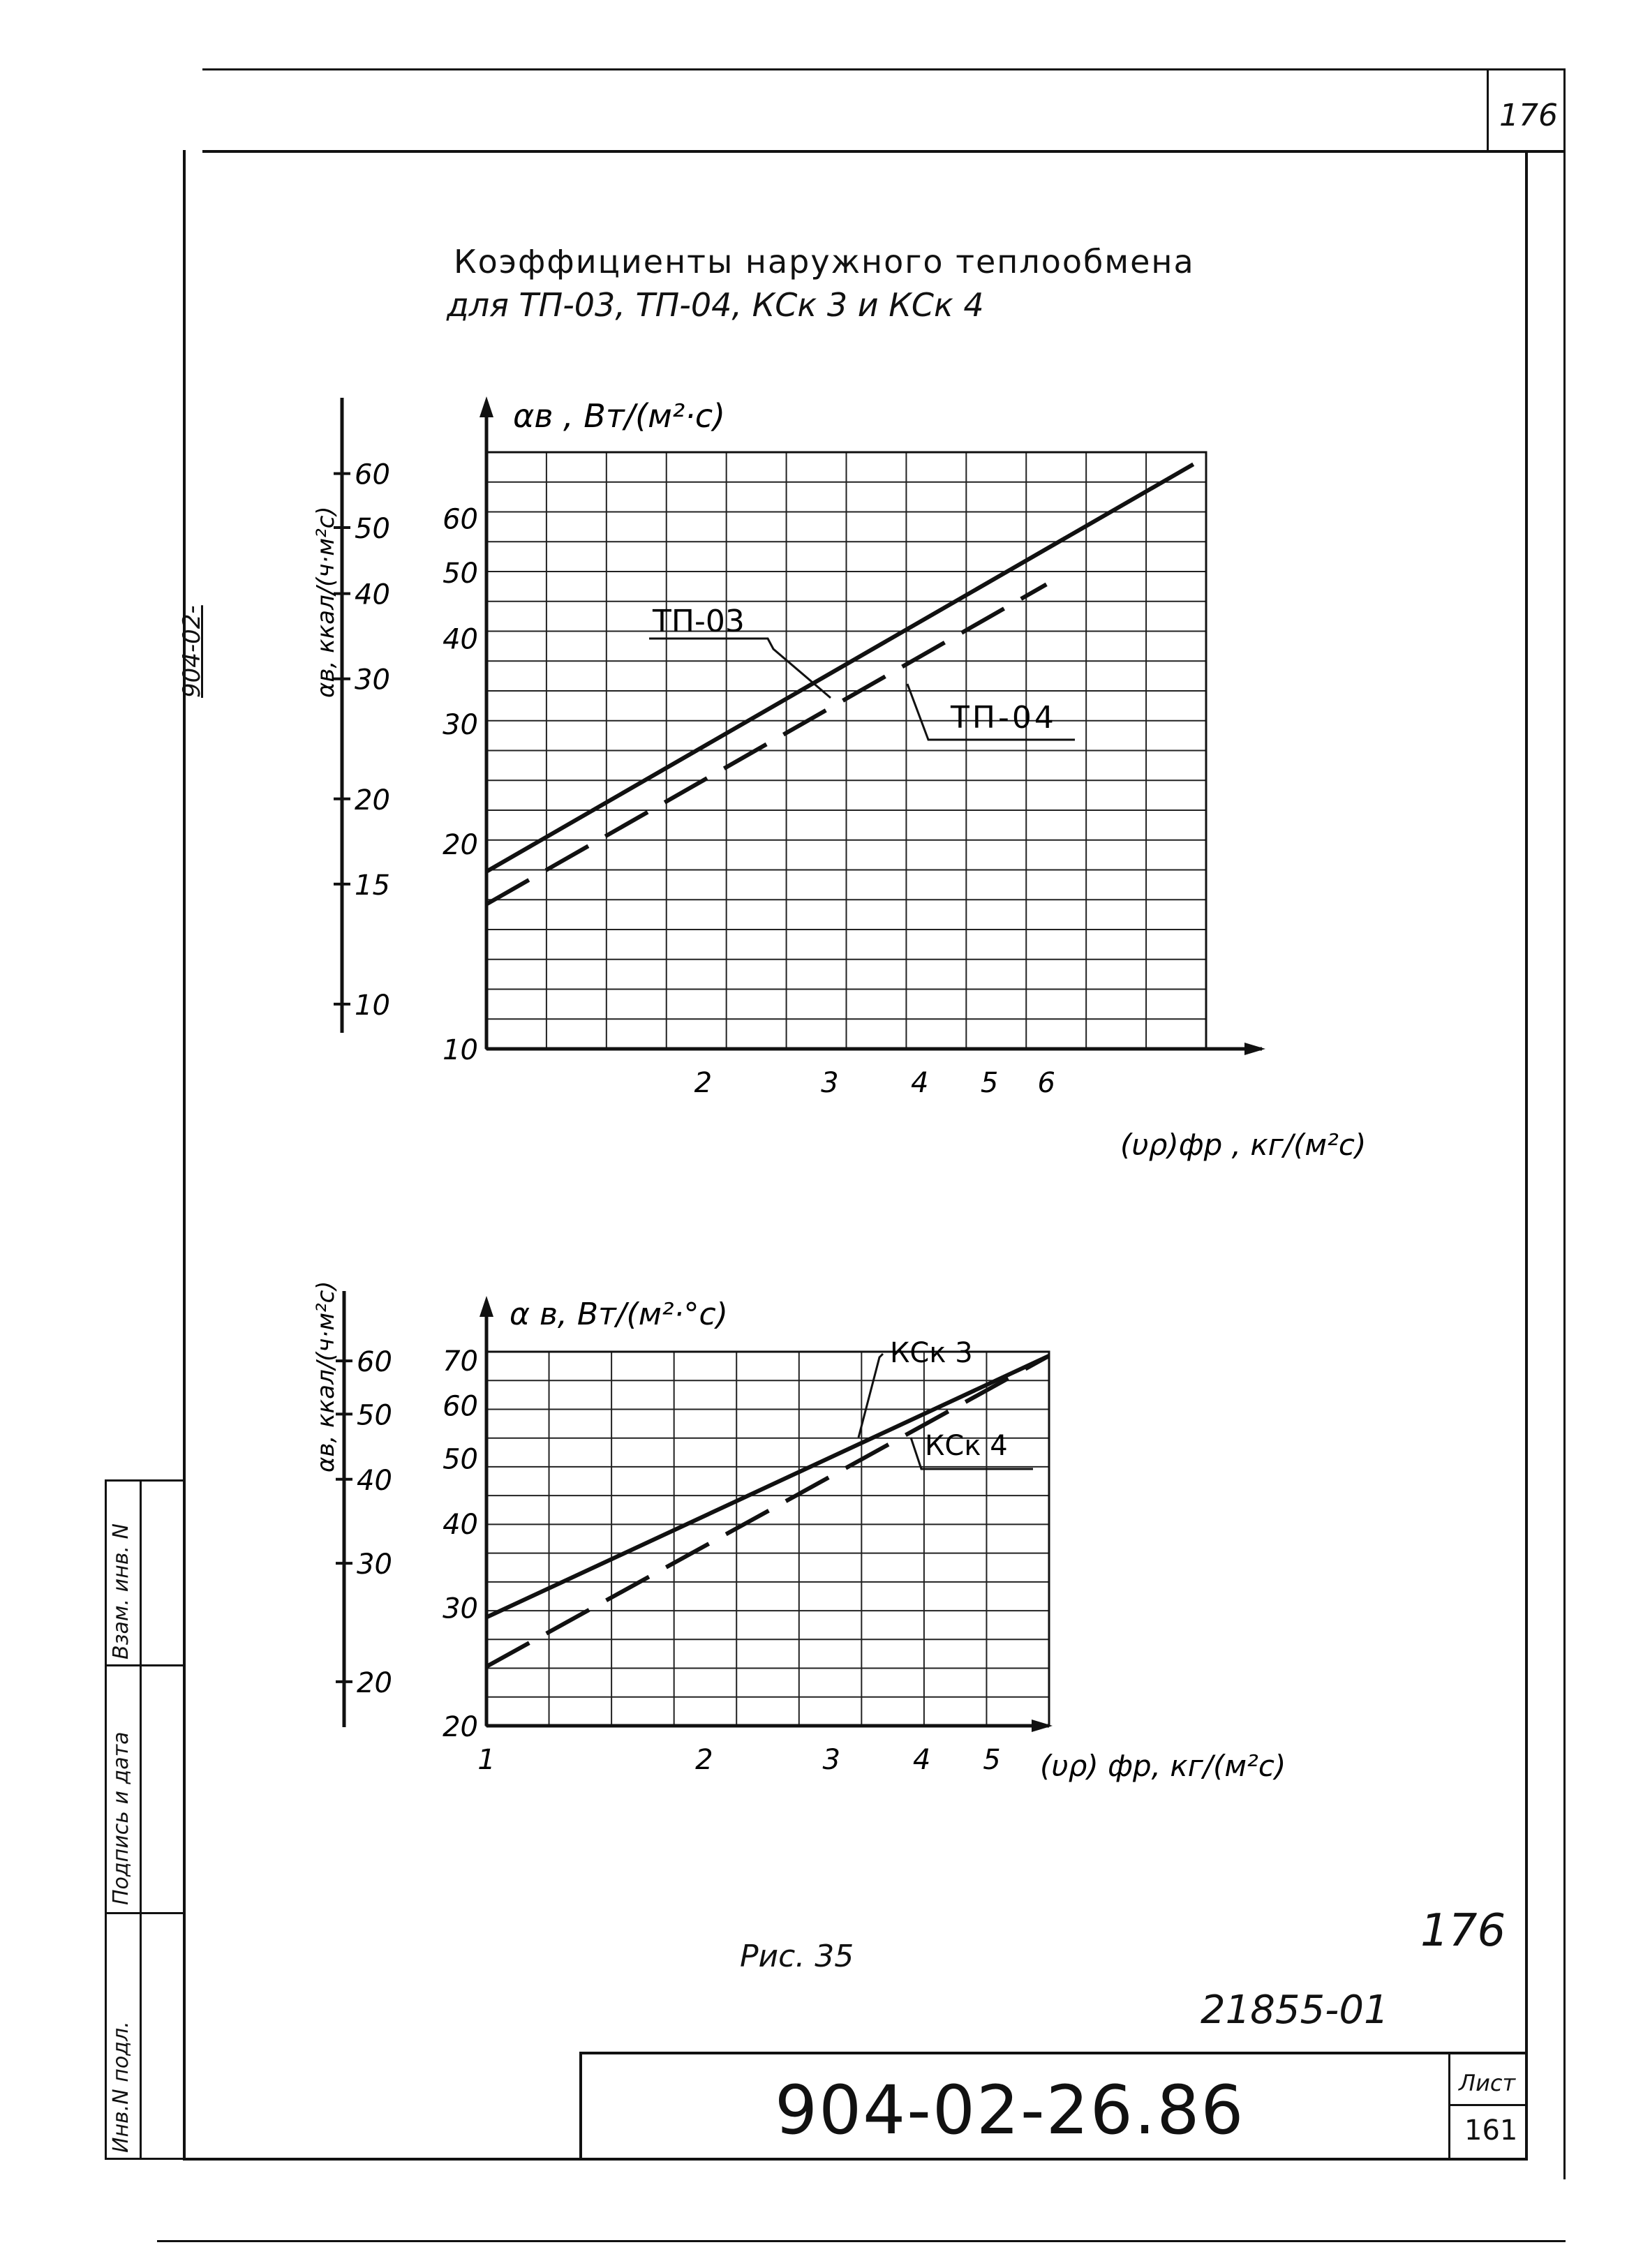 The width and height of the screenshot is (1650, 2268). I want to click on chart-1-axes, so click(872, 725).